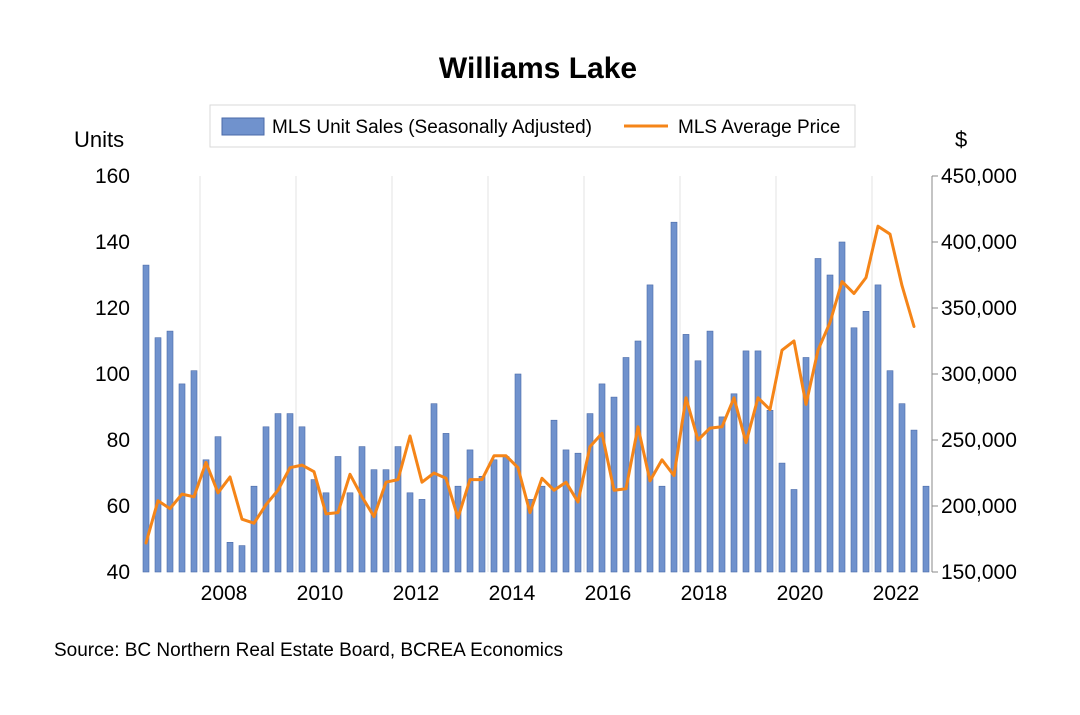  Describe the element at coordinates (112, 308) in the screenshot. I see `left-tick-label: 120` at that location.